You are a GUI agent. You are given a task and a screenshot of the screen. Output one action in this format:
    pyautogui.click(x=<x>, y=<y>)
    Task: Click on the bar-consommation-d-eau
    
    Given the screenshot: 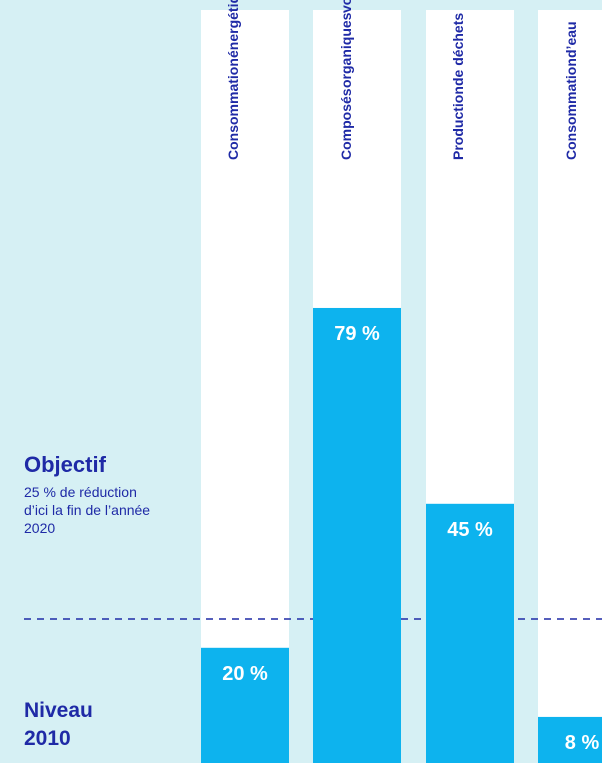 What is the action you would take?
    pyautogui.click(x=570, y=739)
    